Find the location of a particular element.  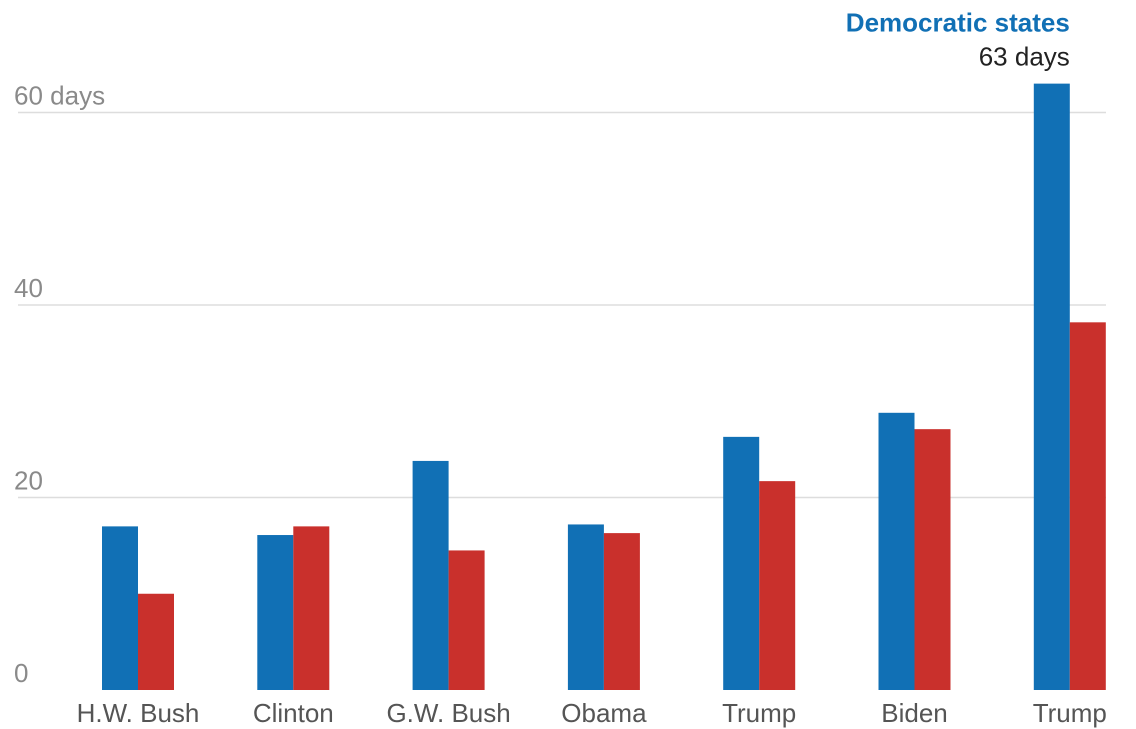

annotation-series-name: Democratic states is located at coordinates (958, 23).